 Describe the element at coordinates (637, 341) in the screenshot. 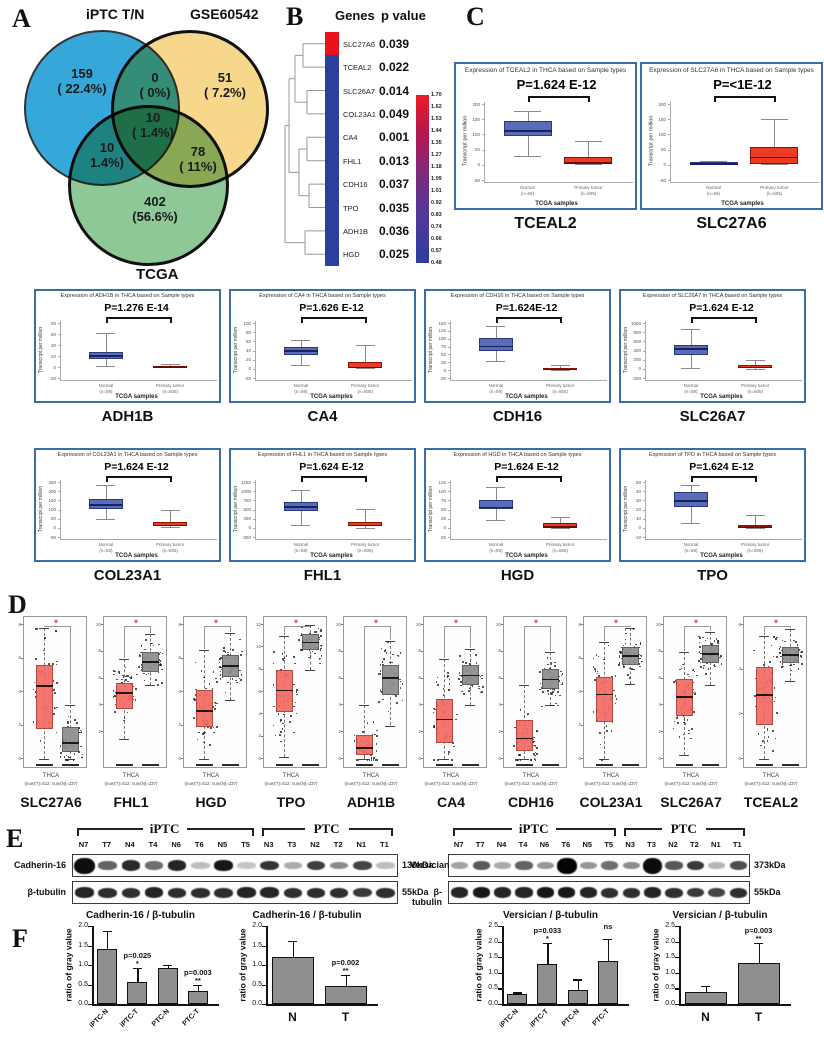

I see `y-tick-label: 600` at that location.